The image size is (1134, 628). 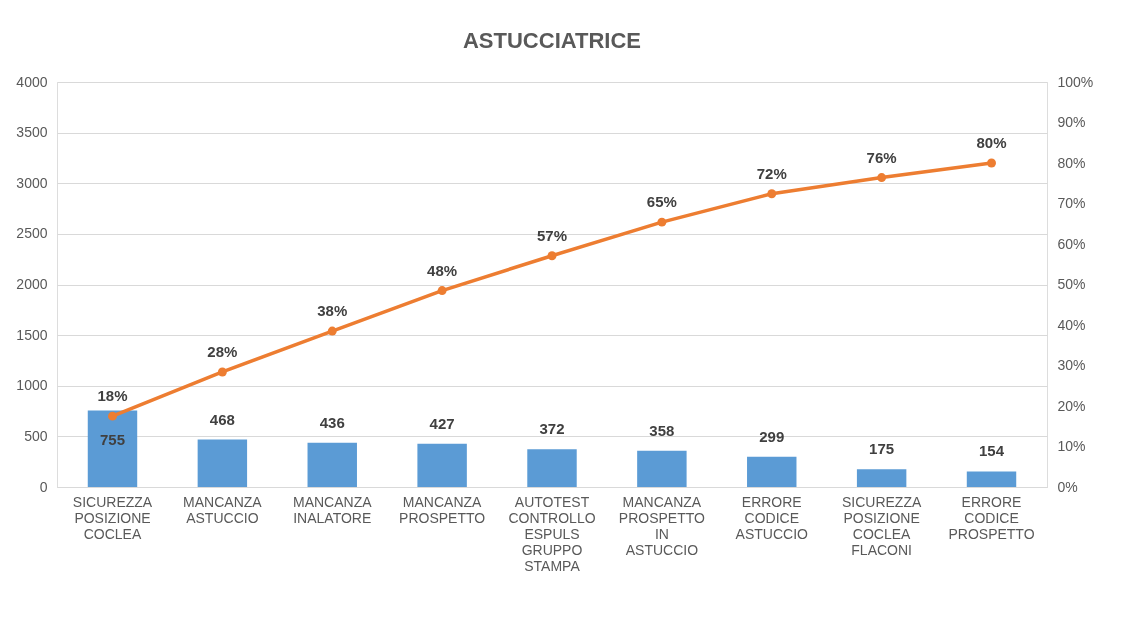 I want to click on y2-tick-label: 40%, so click(x=1071, y=324).